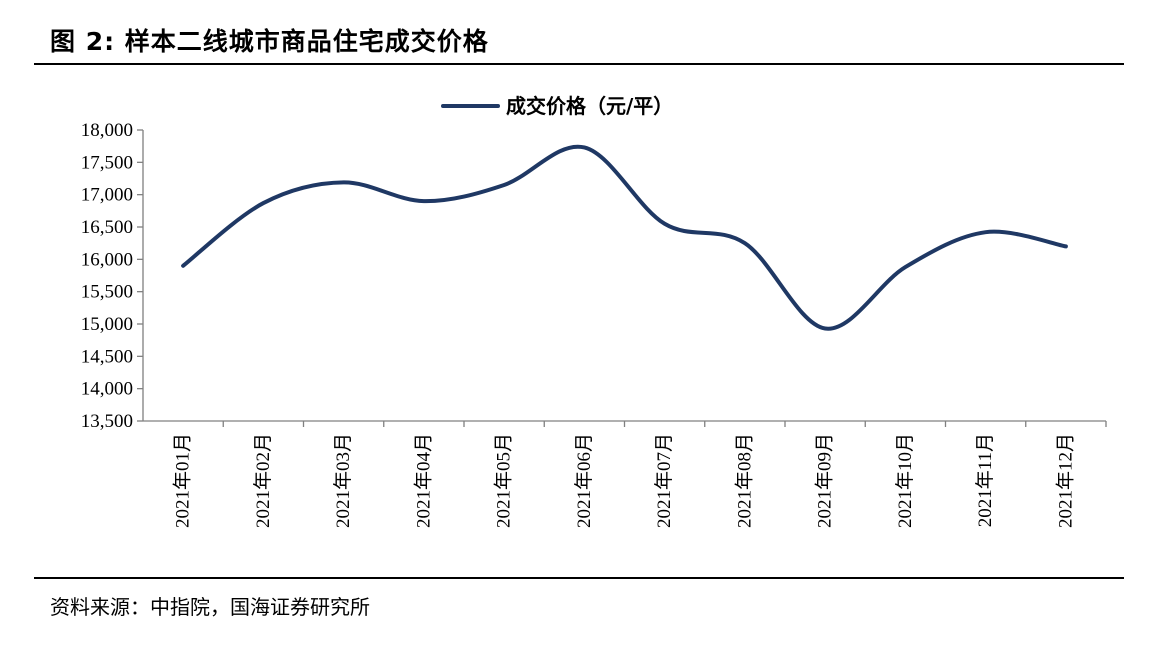 The width and height of the screenshot is (1154, 654). I want to click on x-tick-label: 2021年06月, so click(584, 480).